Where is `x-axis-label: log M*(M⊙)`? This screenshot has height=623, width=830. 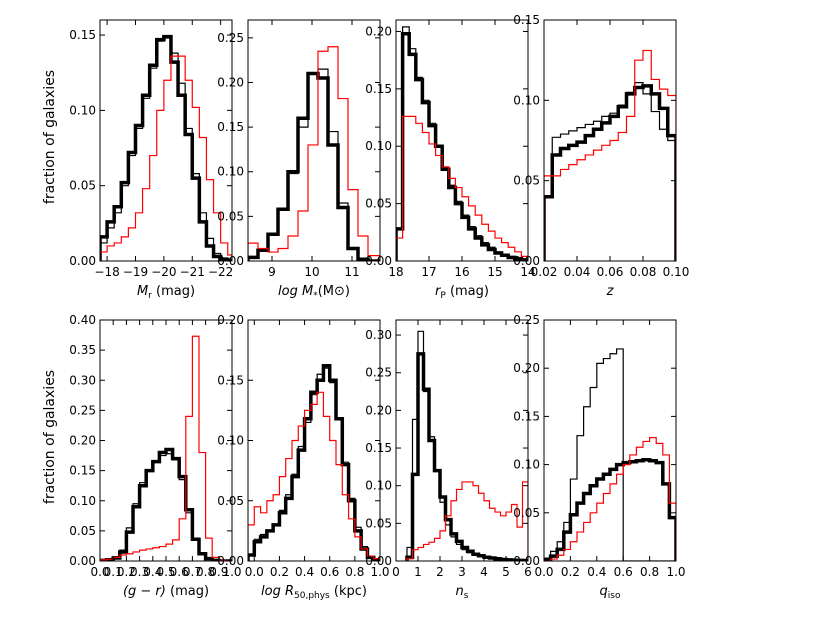 x-axis-label: log M*(M⊙) is located at coordinates (314, 292).